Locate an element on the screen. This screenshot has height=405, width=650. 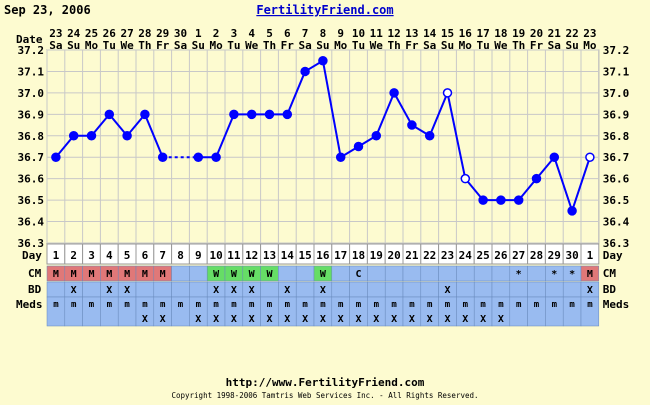
day-number: 9 is located at coordinates (198, 255).